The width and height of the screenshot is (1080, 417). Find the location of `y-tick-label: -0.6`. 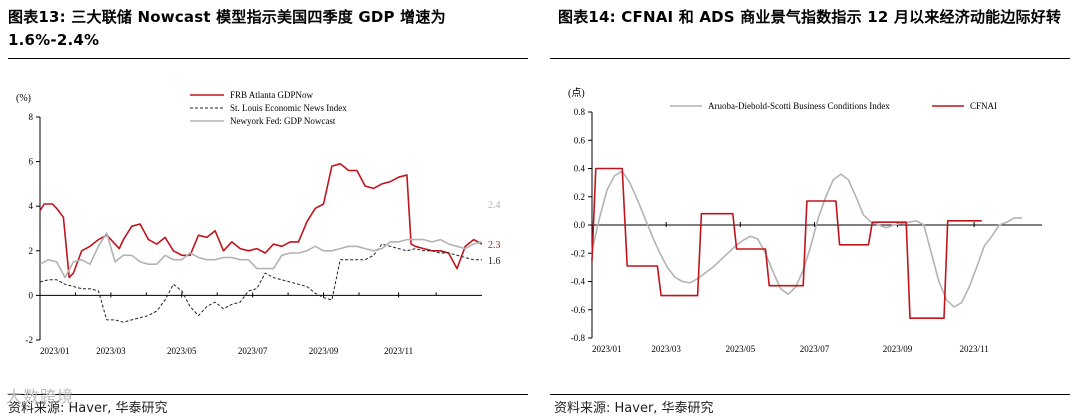

y-tick-label: -0.6 is located at coordinates (578, 310).